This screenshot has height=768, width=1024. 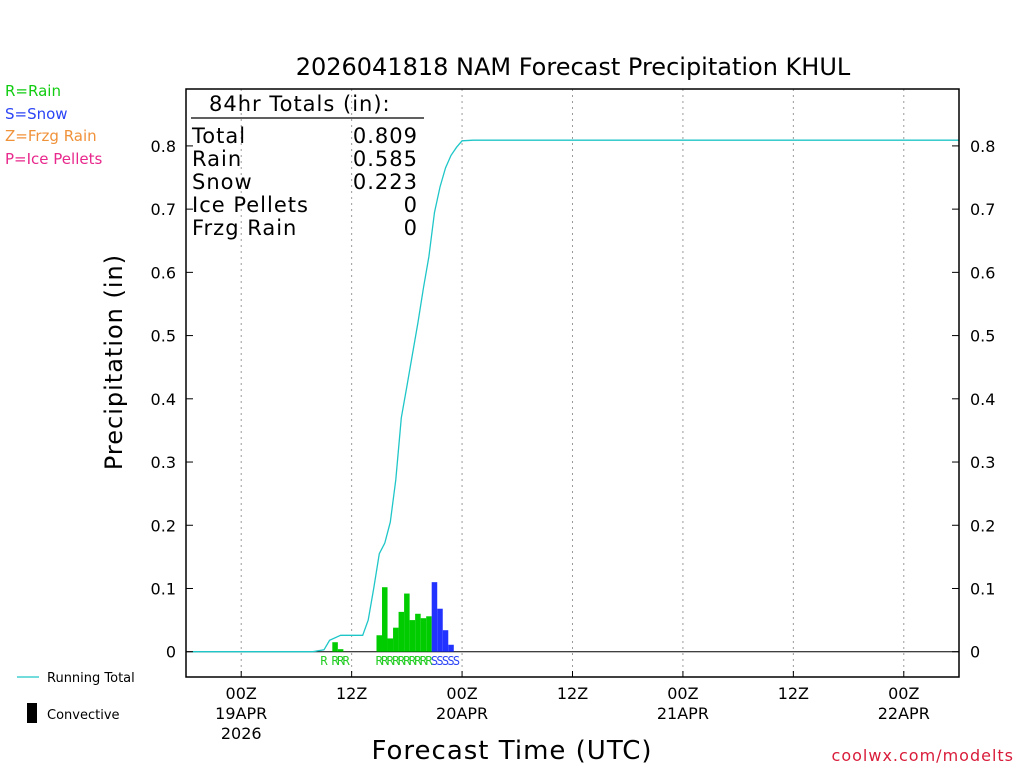 I want to click on precip-bars, so click(x=393, y=617).